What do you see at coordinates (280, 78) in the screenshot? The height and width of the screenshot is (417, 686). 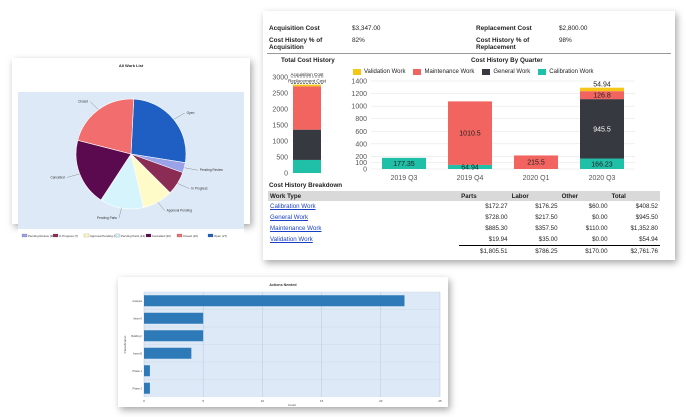 I see `y-tick-label: 3000` at bounding box center [280, 78].